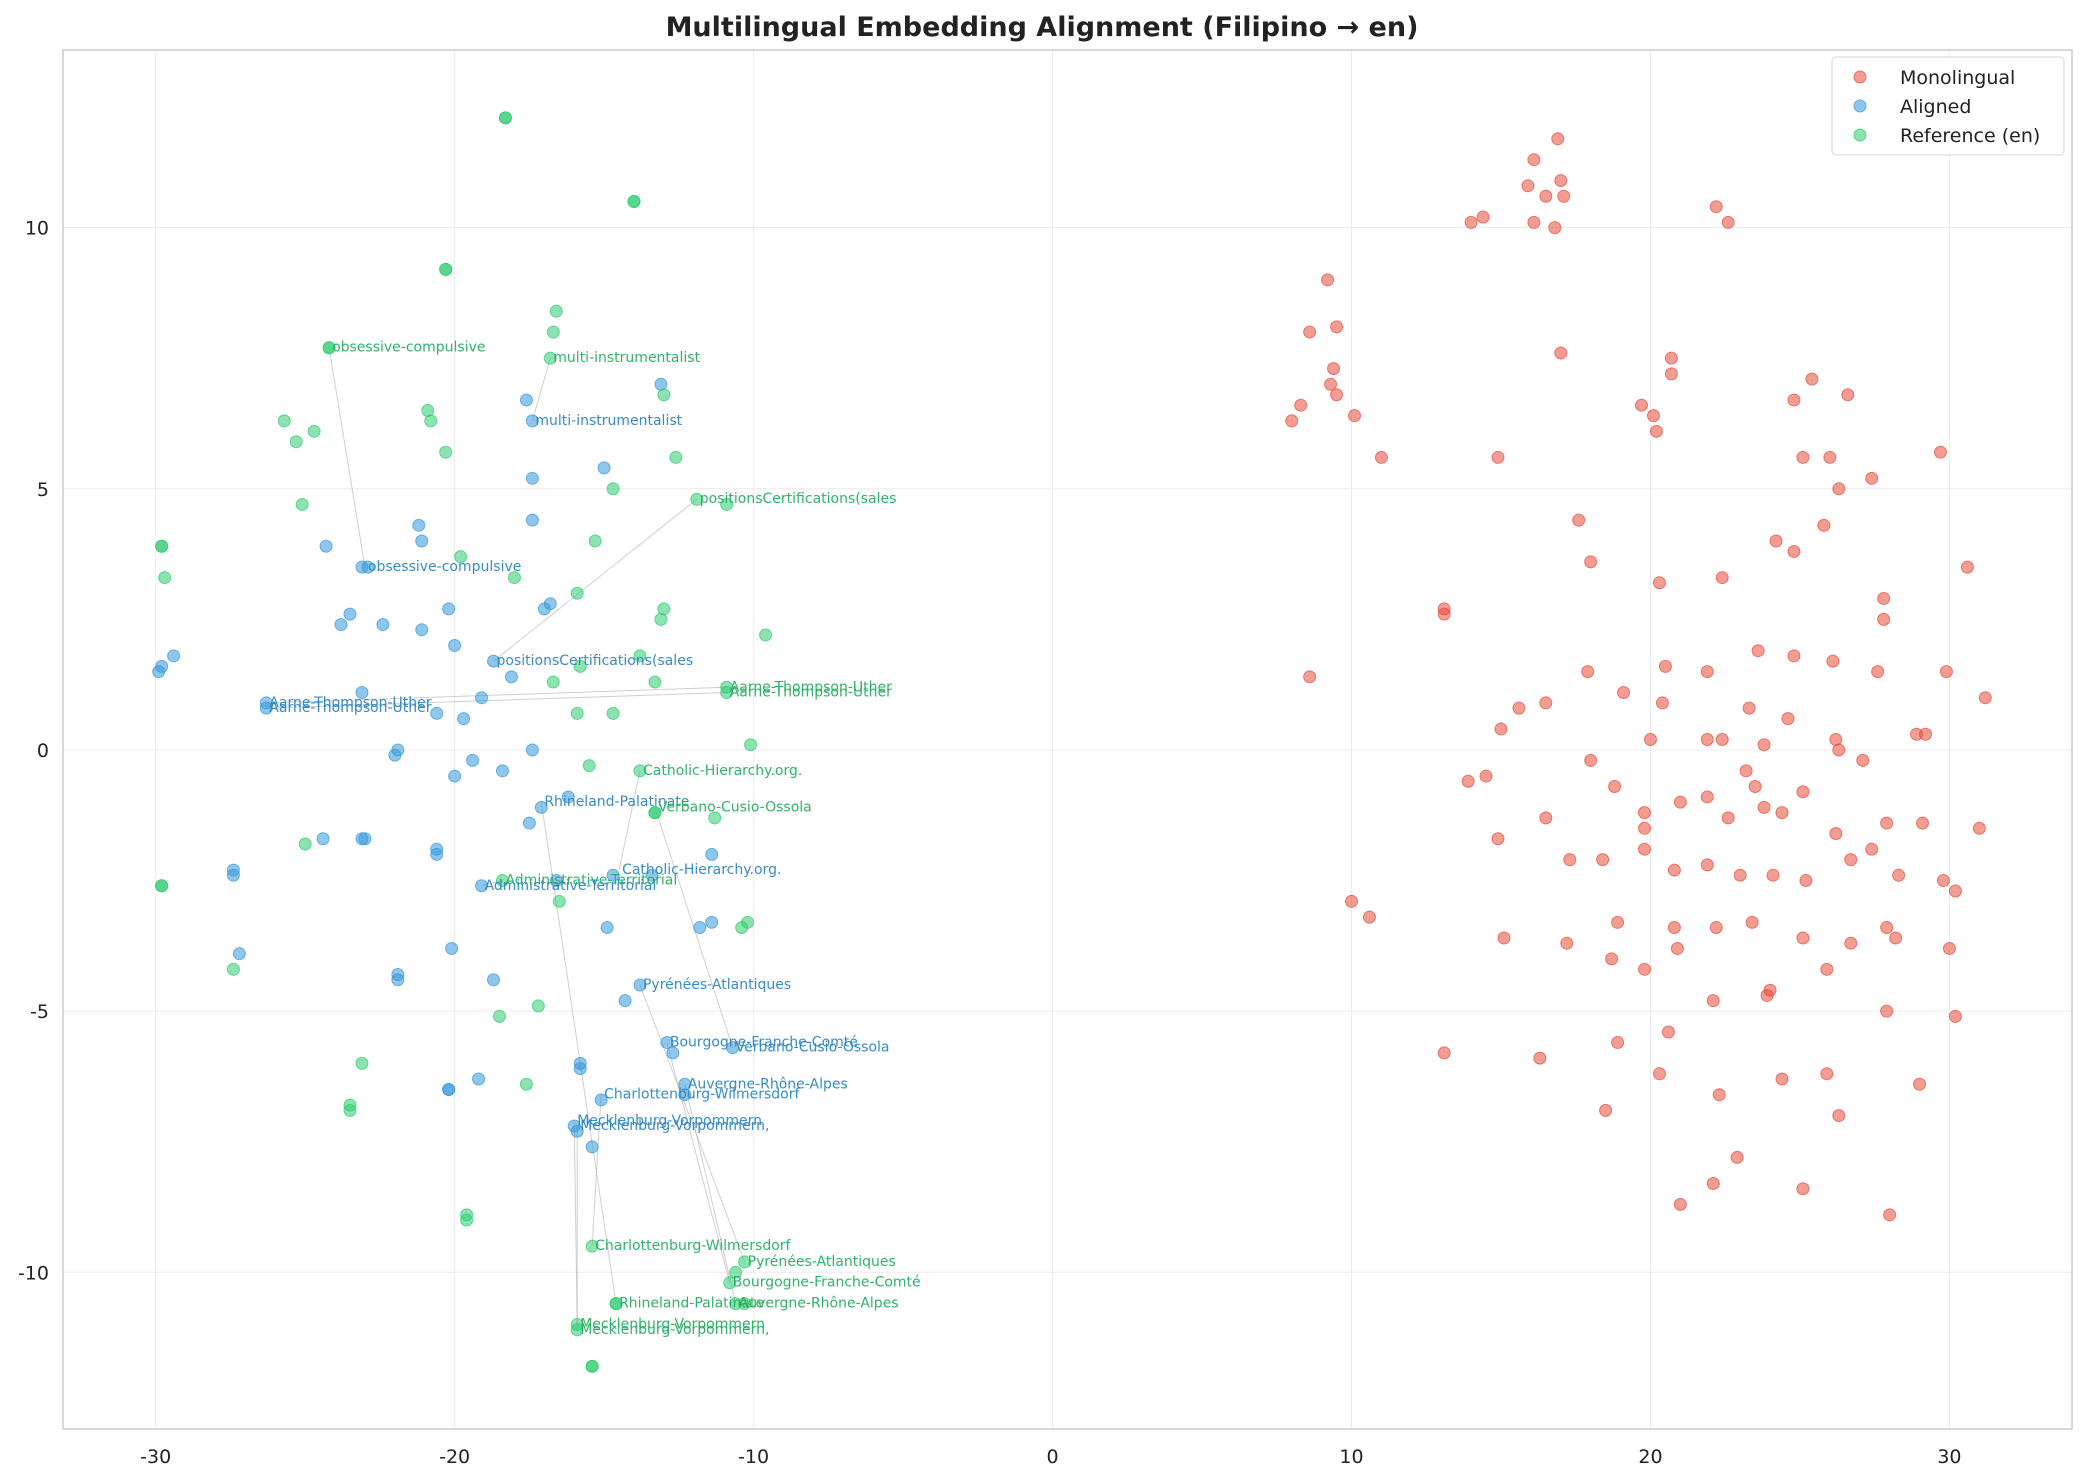 This screenshot has height=1483, width=2085. Describe the element at coordinates (496, 700) in the screenshot. I see `alignment-connector` at that location.